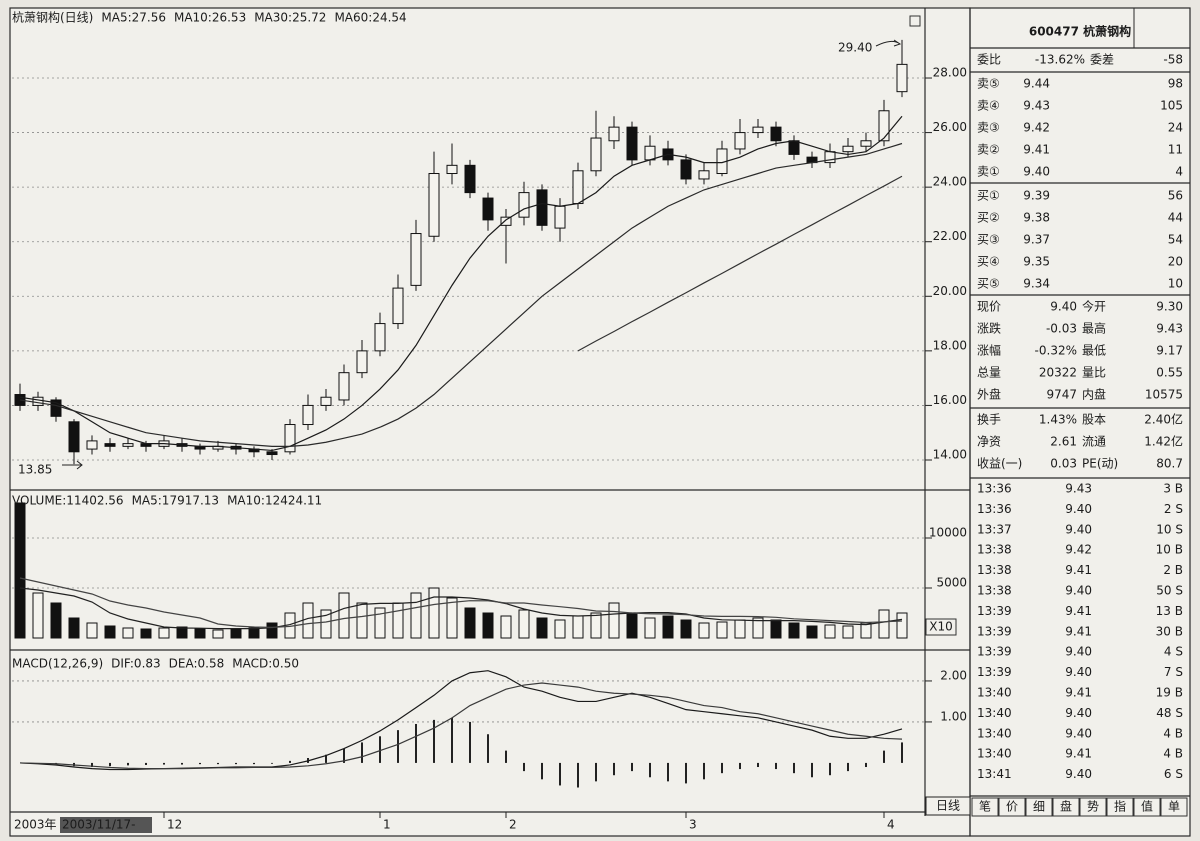  What do you see at coordinates (1060, 60) in the screenshot?
I see `quote-value: -13.62%` at bounding box center [1060, 60].